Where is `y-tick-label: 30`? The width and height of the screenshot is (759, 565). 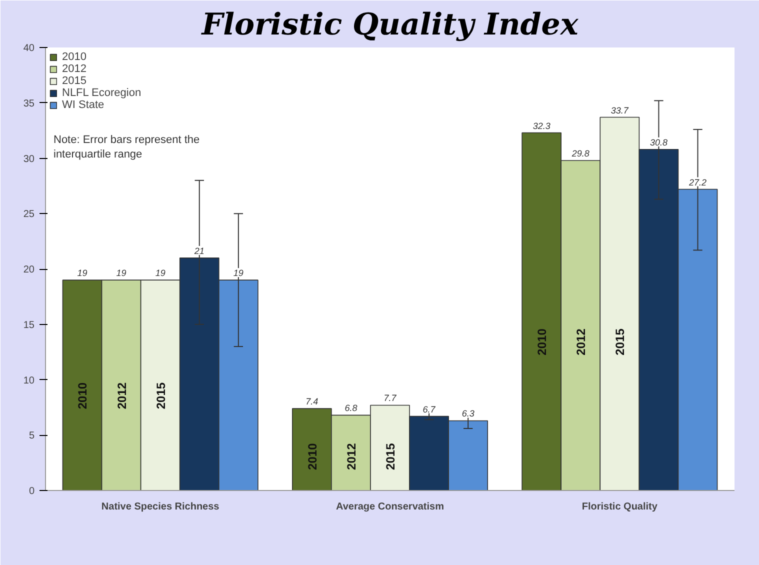
y-tick-label: 30 is located at coordinates (29, 159).